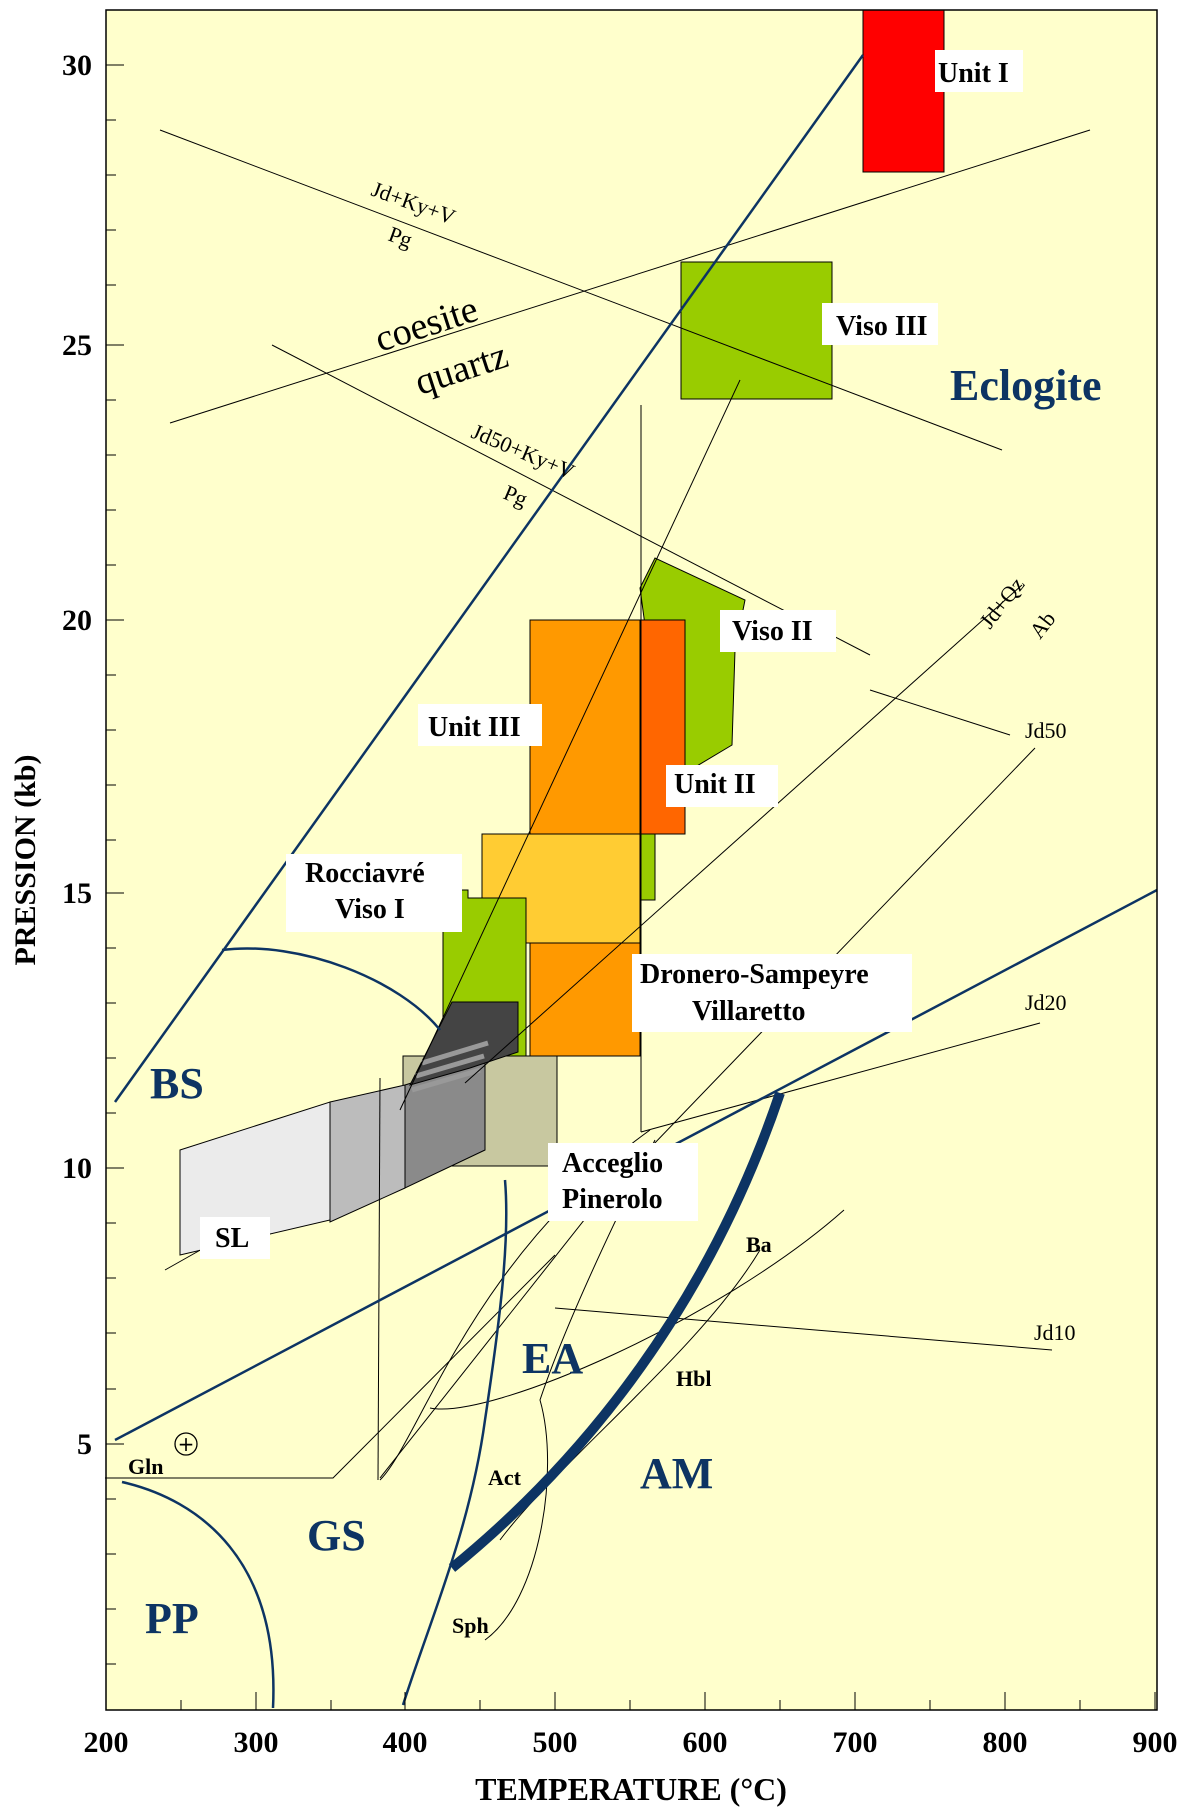  I want to click on facies-eclogite: Eclogite, so click(1026, 385).